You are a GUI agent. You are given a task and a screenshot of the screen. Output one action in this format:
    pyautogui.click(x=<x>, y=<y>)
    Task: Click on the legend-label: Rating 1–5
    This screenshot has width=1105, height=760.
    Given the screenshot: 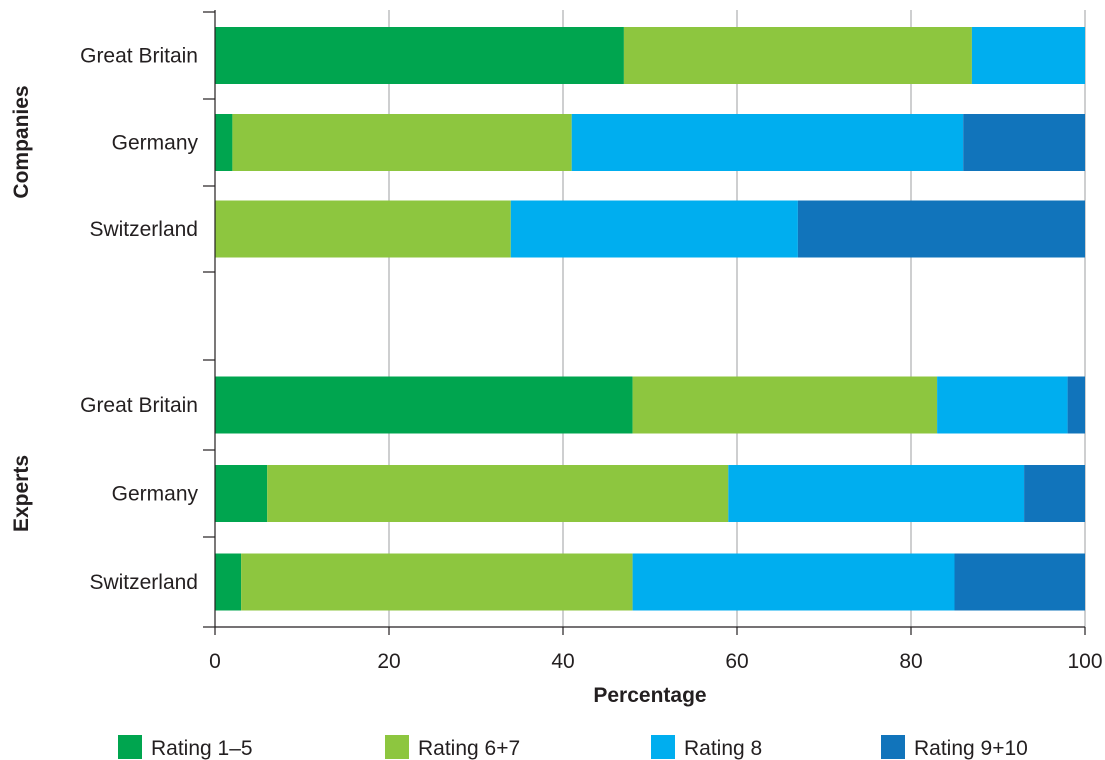 What is the action you would take?
    pyautogui.click(x=202, y=748)
    